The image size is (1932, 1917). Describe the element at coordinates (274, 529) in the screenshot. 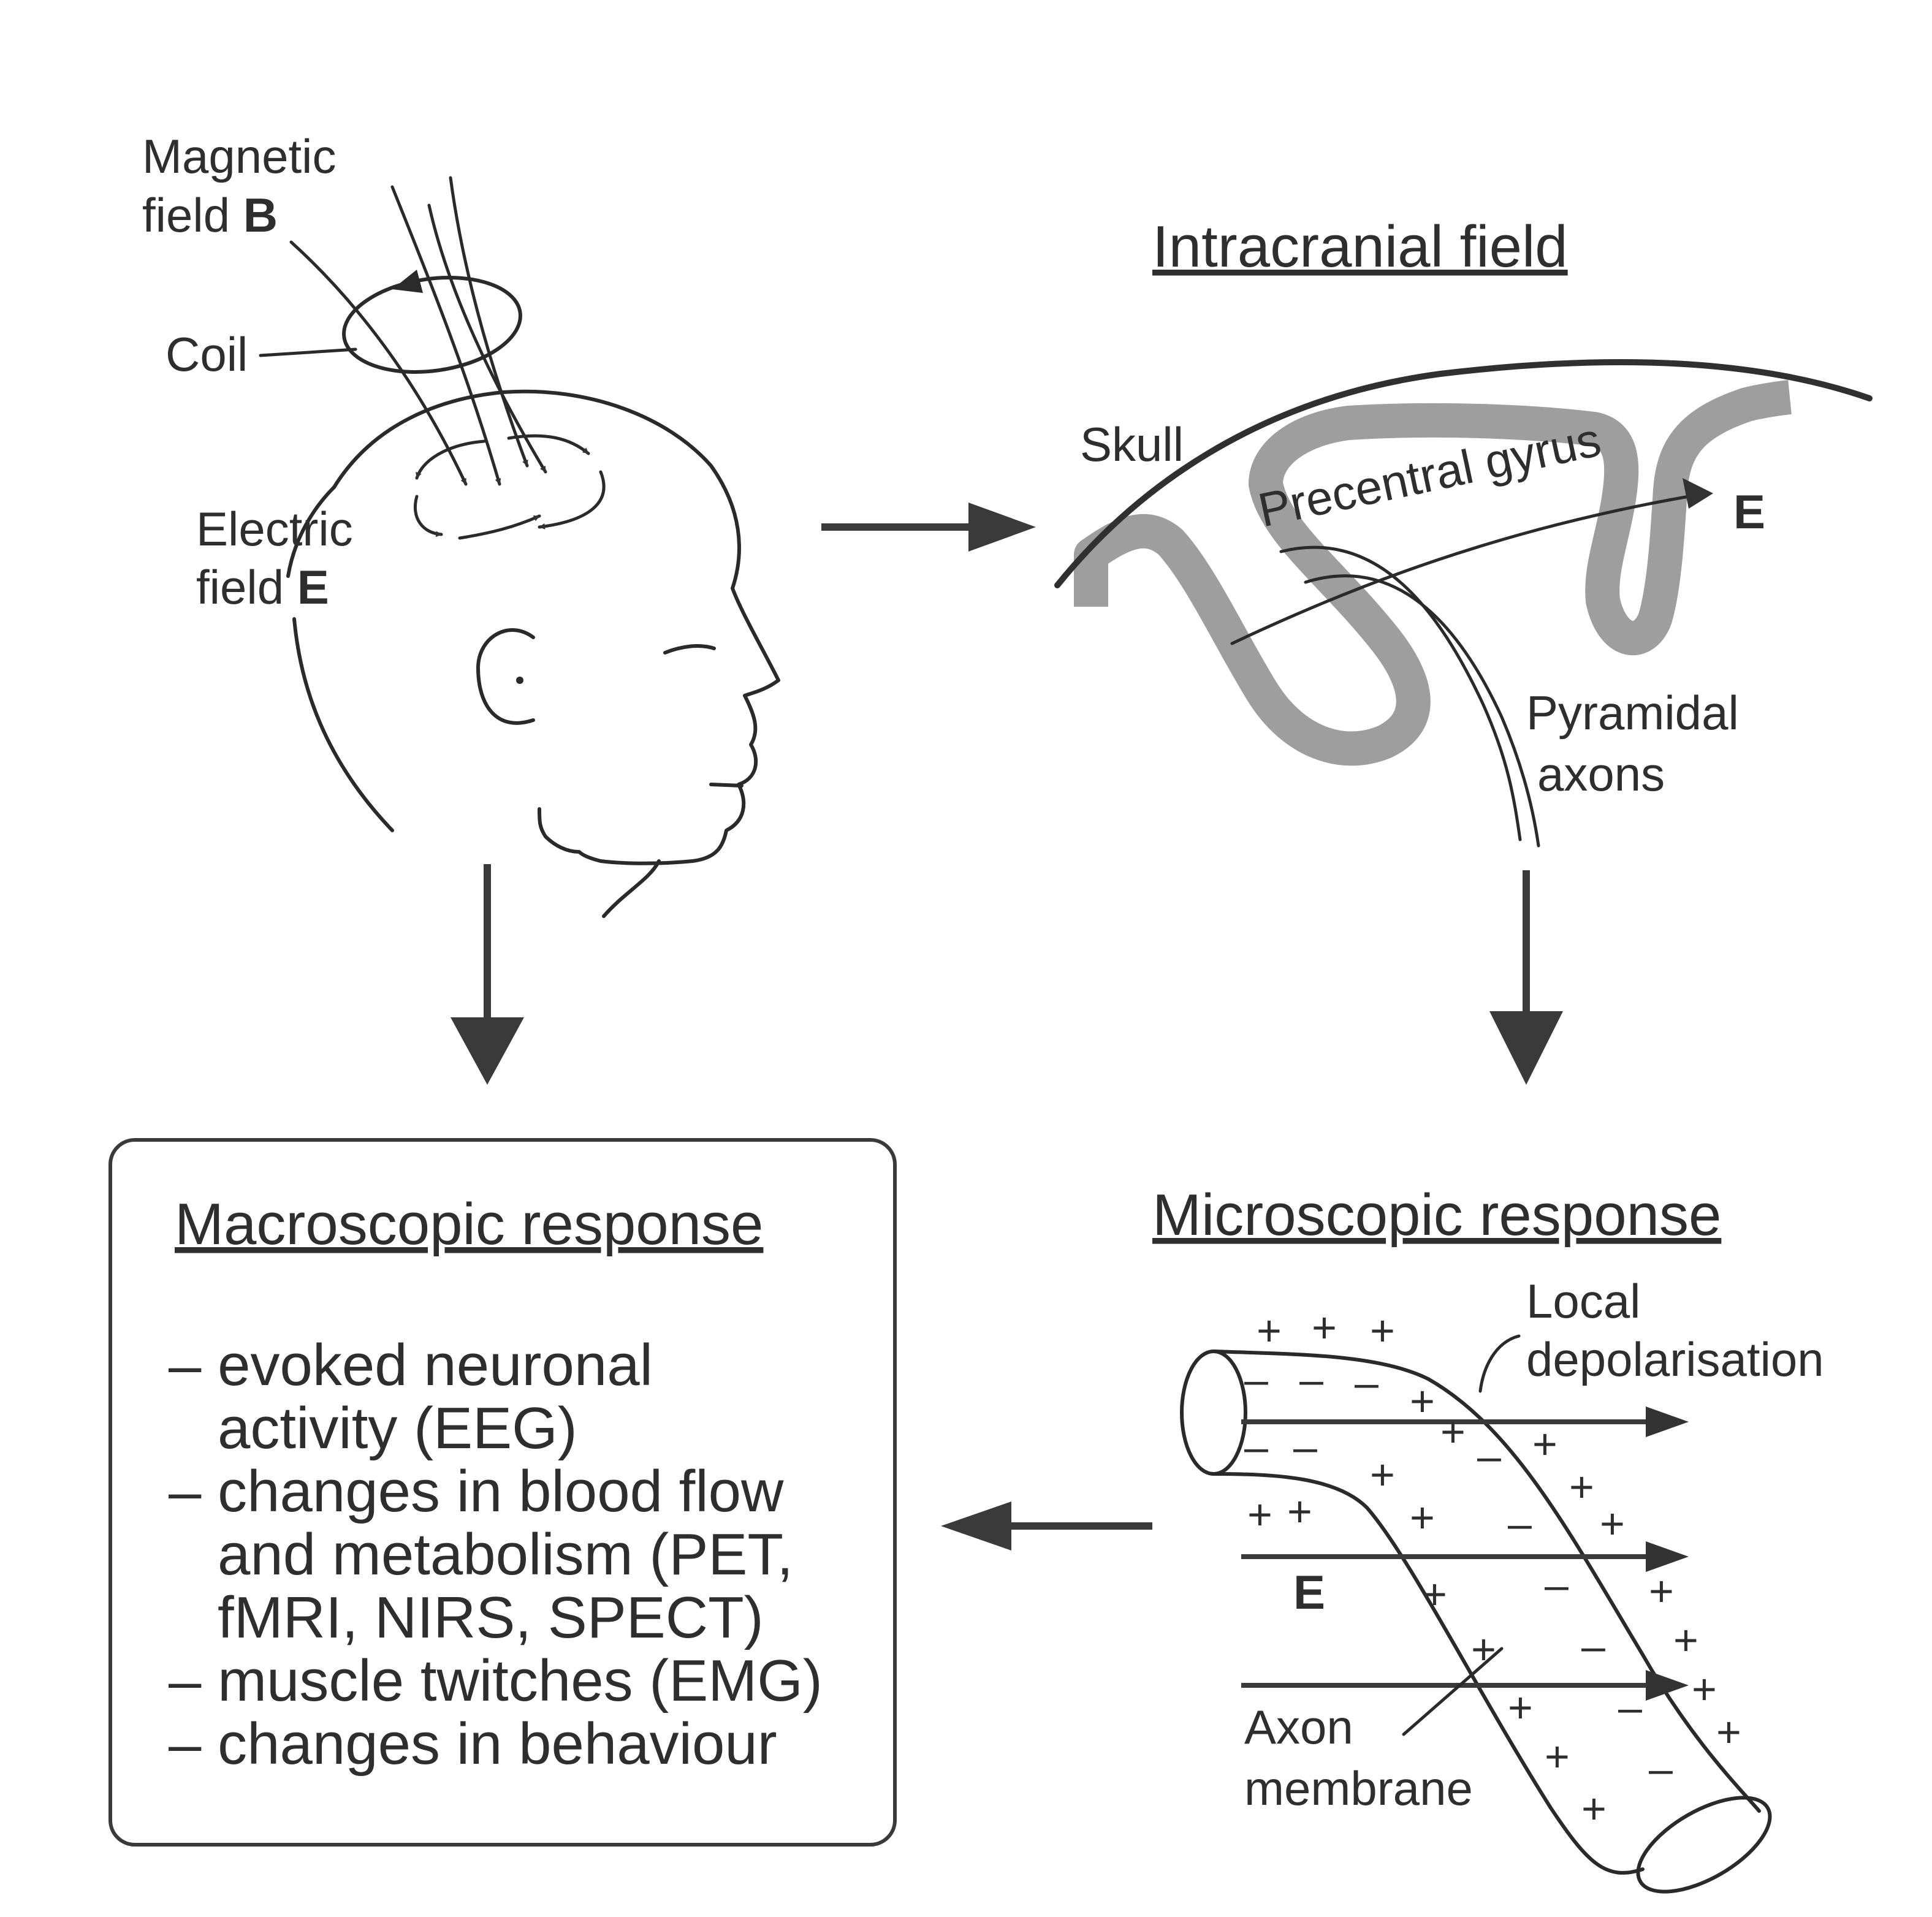

I see `electric-field-label-line1: Electric` at that location.